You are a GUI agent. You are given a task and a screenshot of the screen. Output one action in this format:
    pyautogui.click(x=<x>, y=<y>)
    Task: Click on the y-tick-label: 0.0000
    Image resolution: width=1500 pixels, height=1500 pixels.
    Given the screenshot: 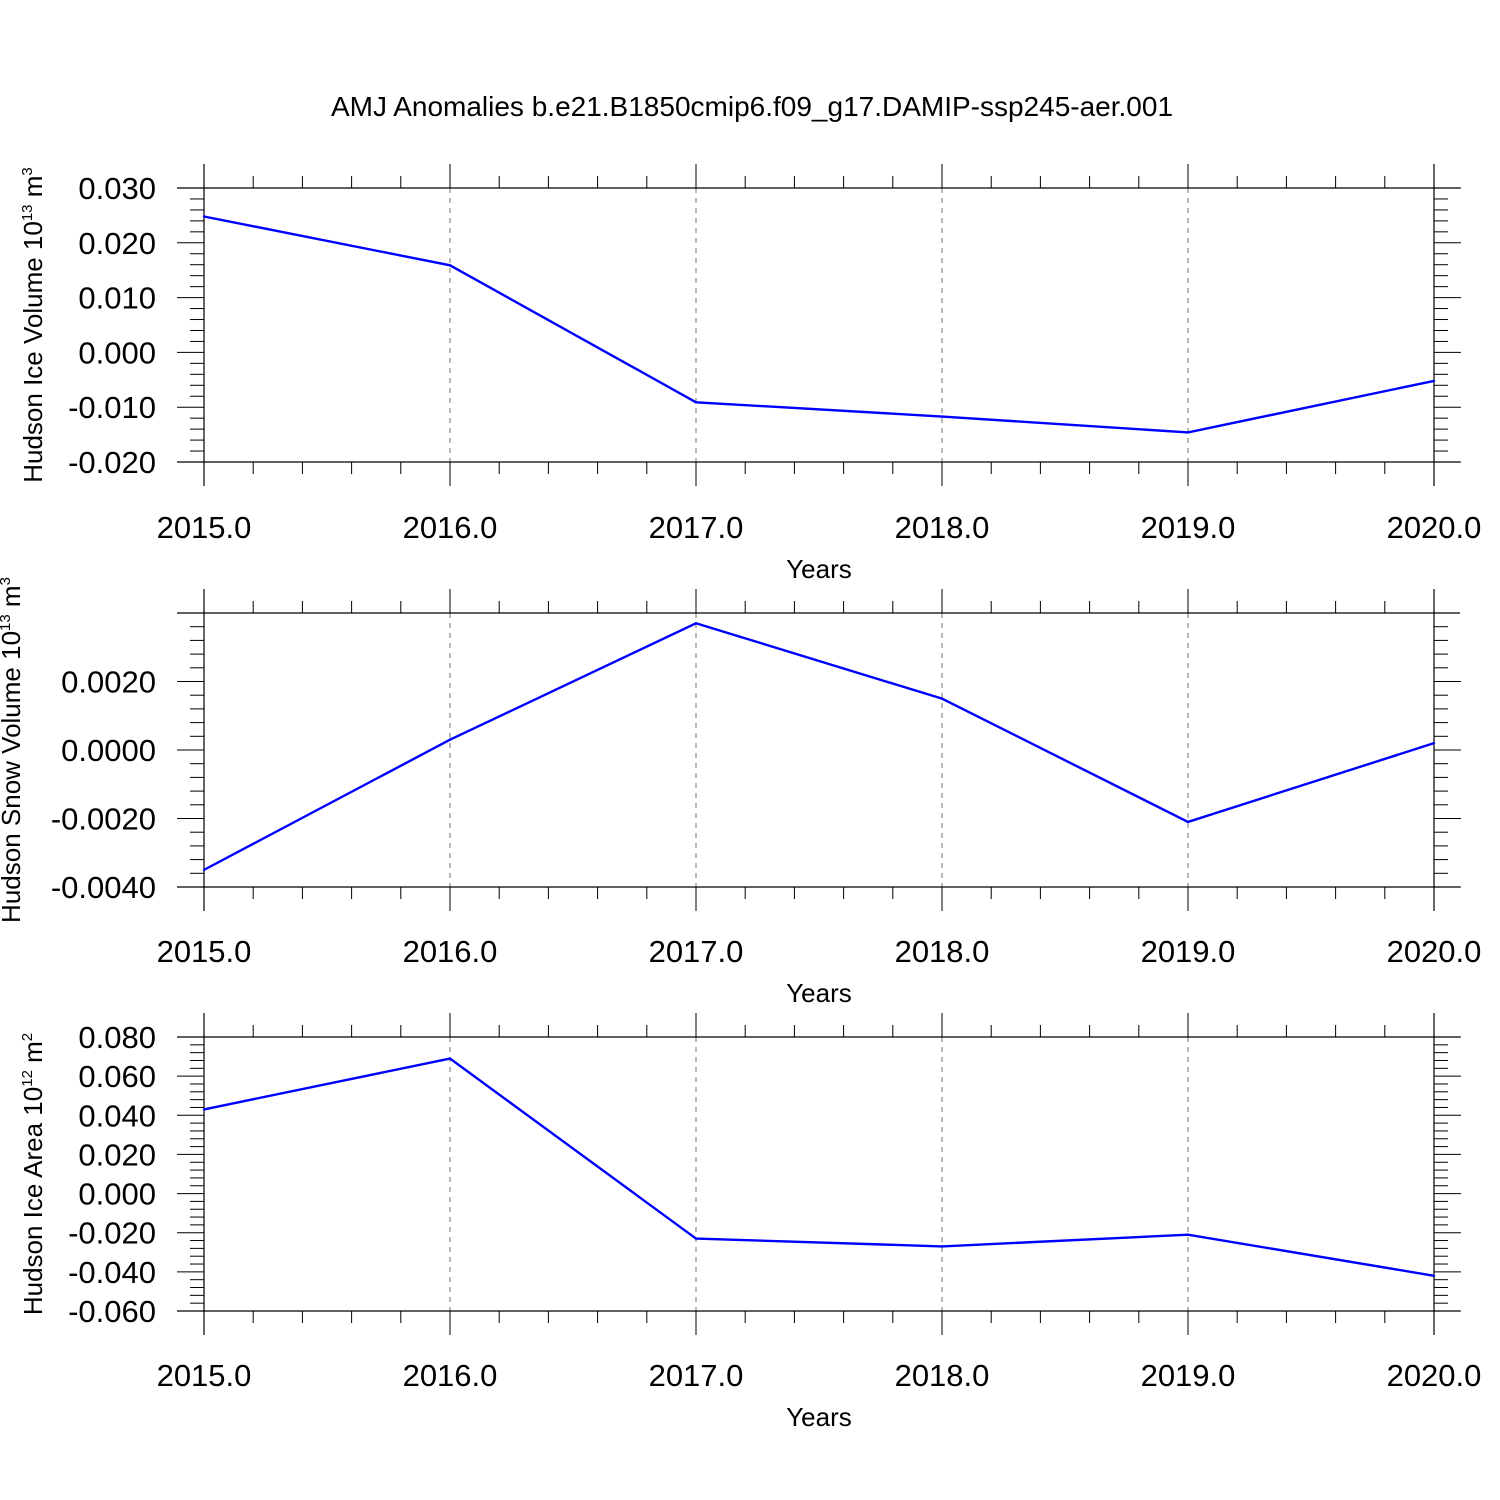 What is the action you would take?
    pyautogui.click(x=108, y=750)
    